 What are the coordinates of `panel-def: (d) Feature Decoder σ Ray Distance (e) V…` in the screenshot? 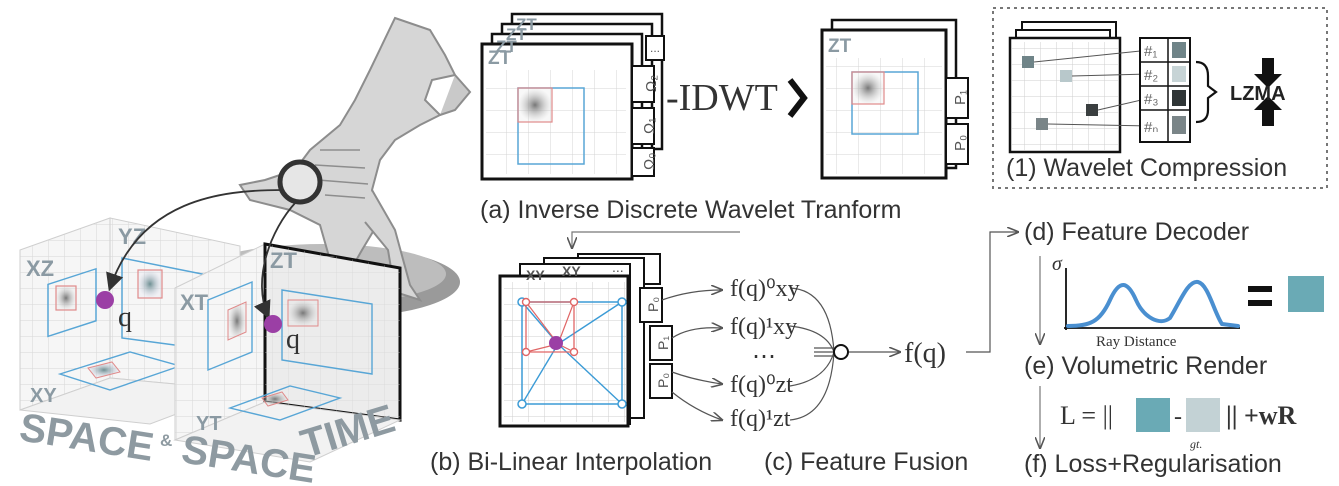 It's located at (1145, 348).